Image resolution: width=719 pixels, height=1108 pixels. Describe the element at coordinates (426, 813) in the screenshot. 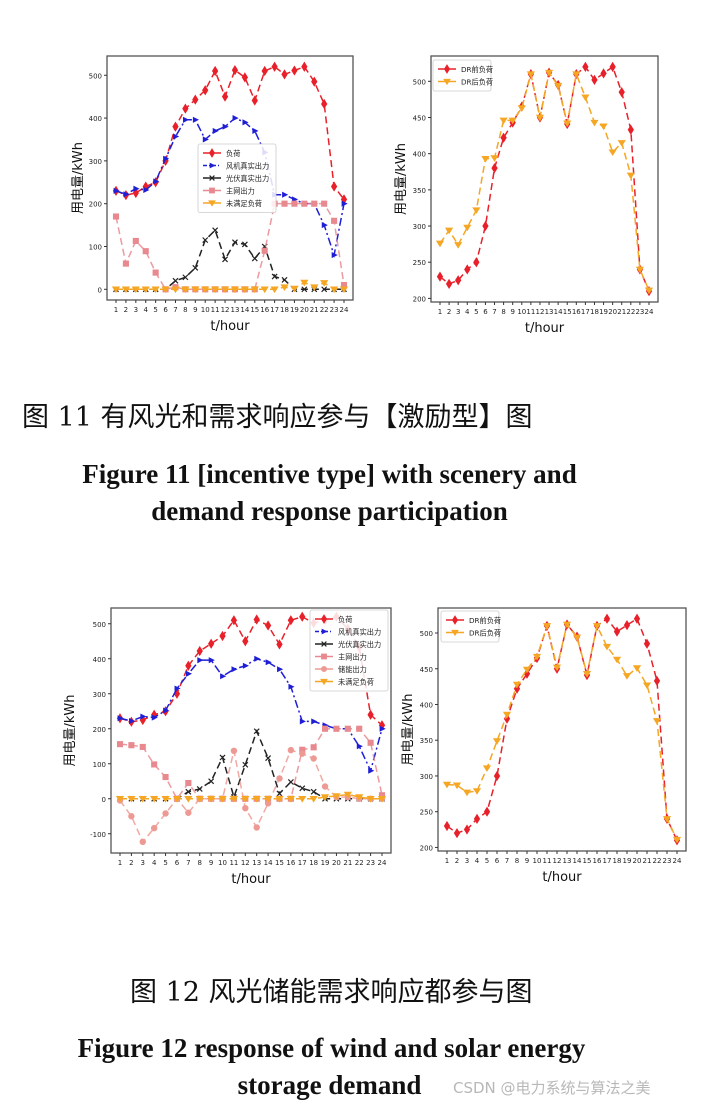

I see `y-tick-label: 250` at that location.